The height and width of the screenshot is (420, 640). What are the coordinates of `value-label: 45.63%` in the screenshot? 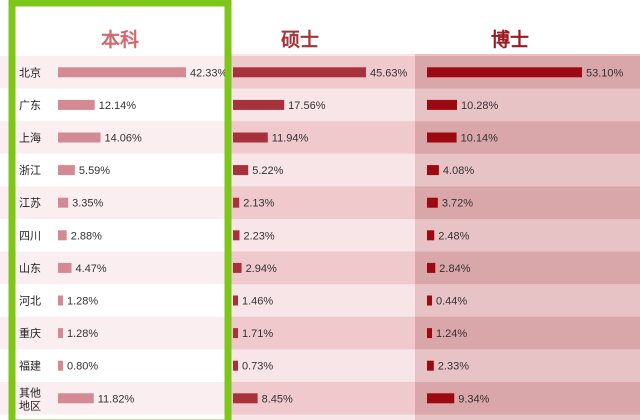 It's located at (389, 73).